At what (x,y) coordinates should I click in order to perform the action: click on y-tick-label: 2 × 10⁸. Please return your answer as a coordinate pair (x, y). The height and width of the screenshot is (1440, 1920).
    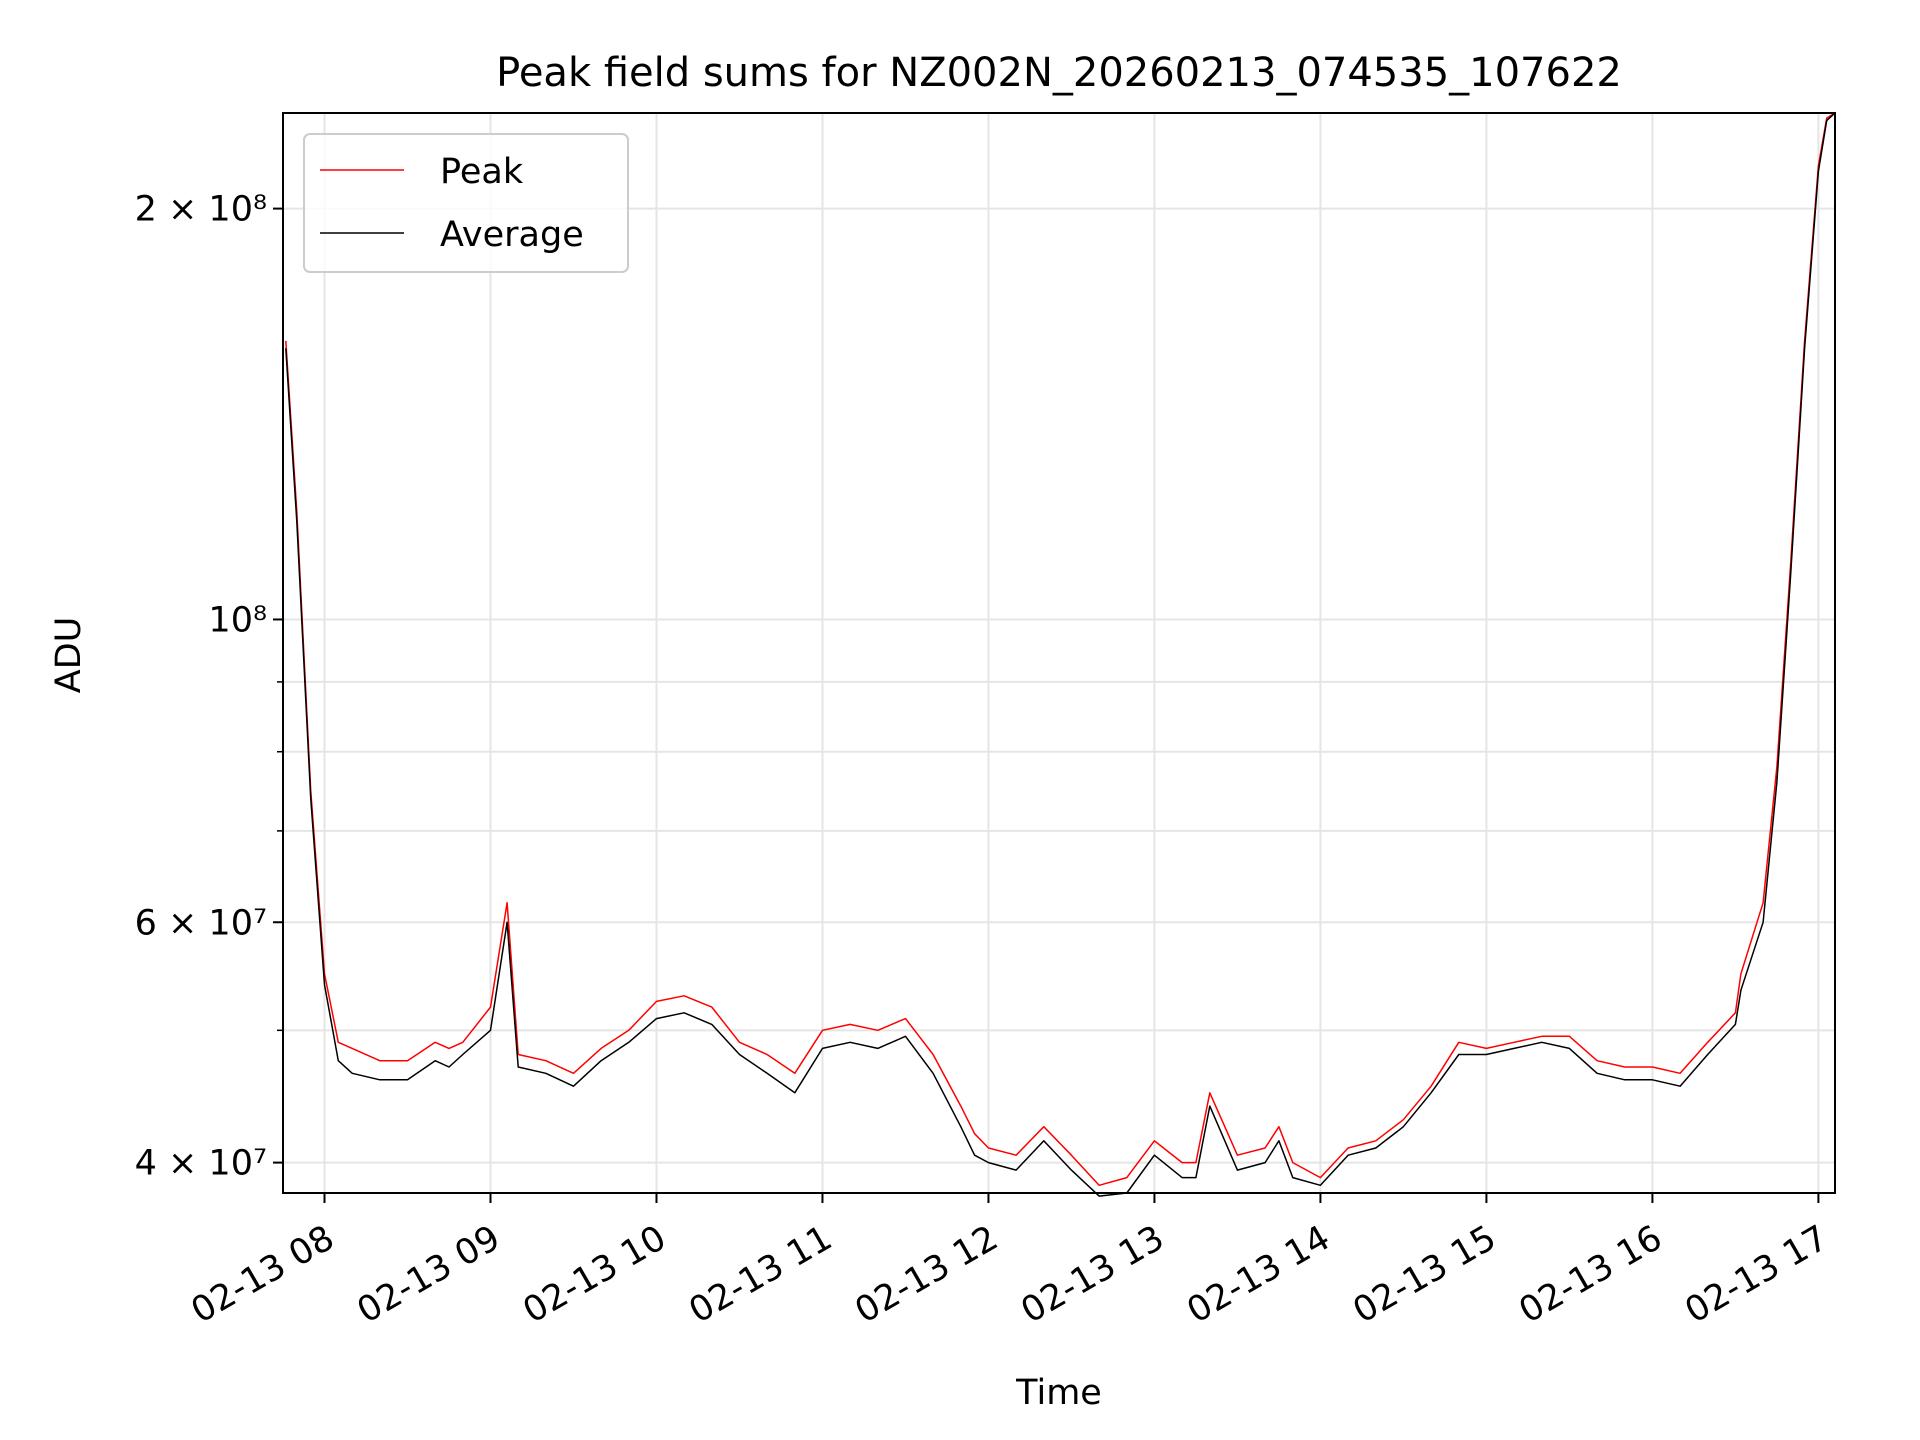
    Looking at the image, I should click on (201, 210).